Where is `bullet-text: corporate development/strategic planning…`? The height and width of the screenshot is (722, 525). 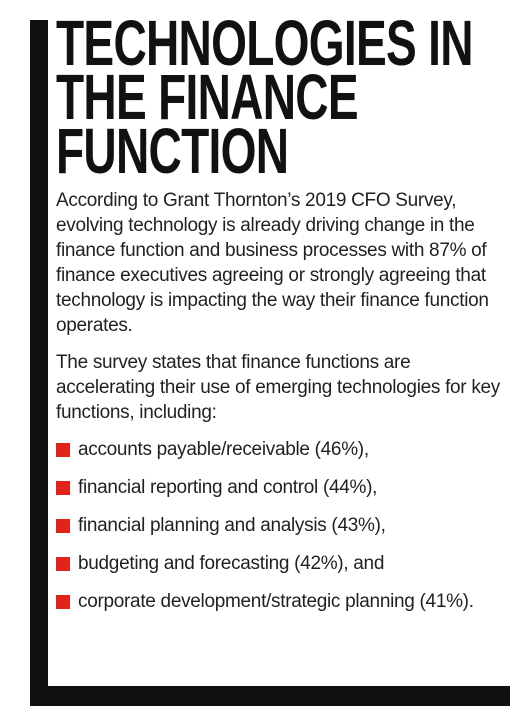 bullet-text: corporate development/strategic planning… is located at coordinates (276, 601).